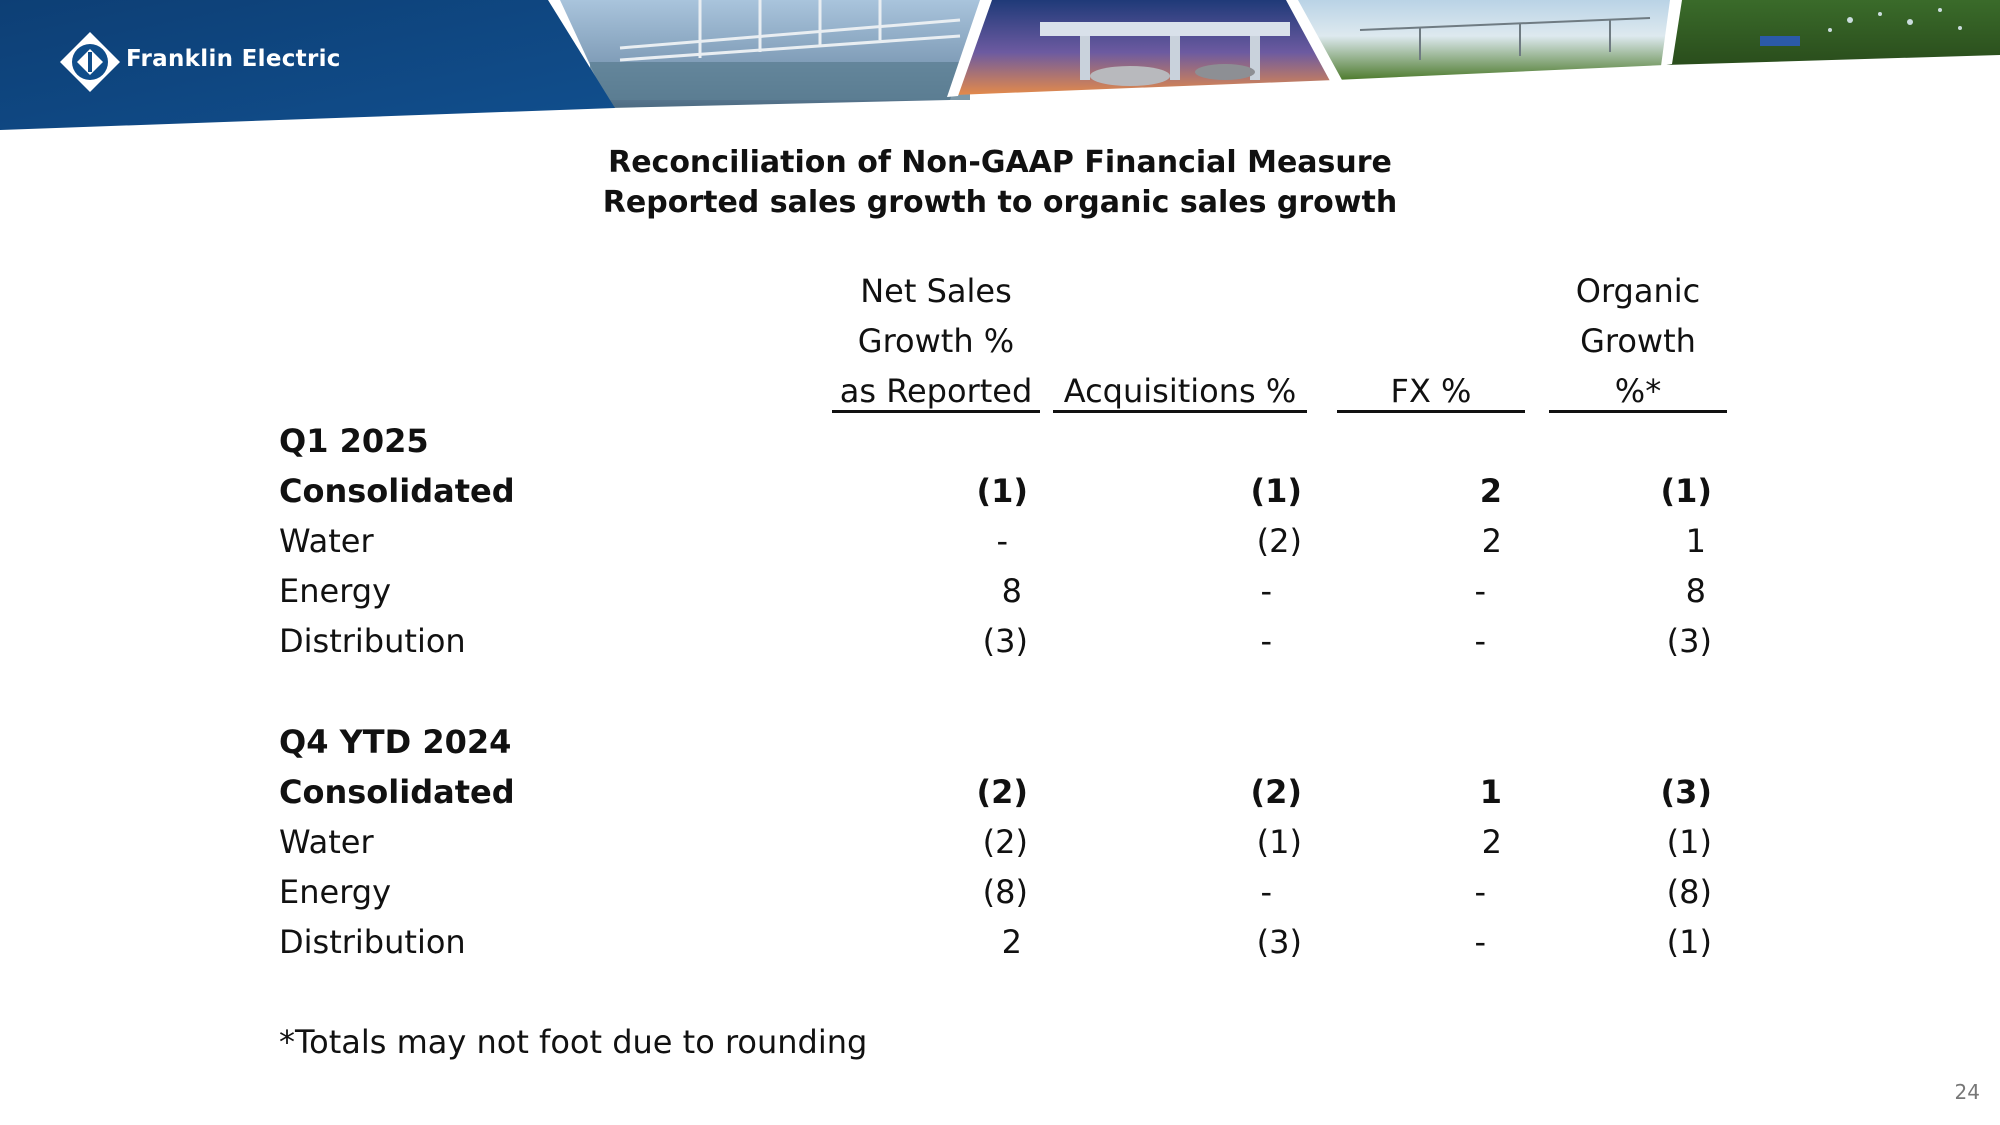  What do you see at coordinates (1695, 541) in the screenshot?
I see `cell-organic: 1` at bounding box center [1695, 541].